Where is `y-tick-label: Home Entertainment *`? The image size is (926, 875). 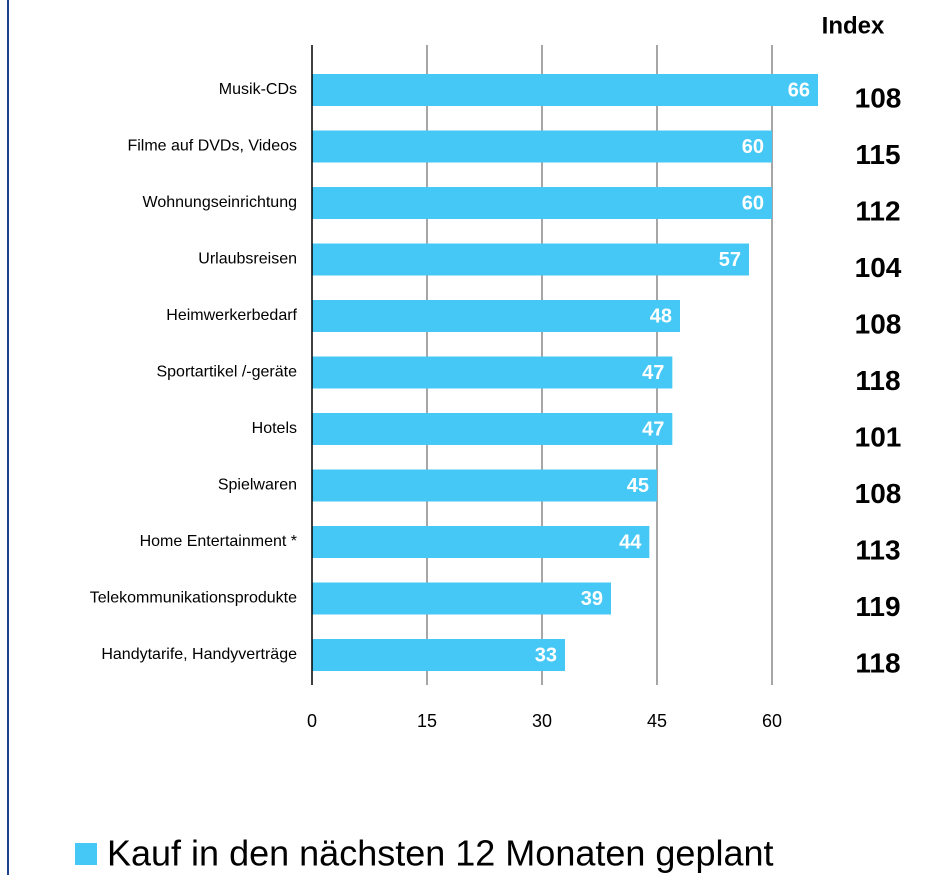 y-tick-label: Home Entertainment * is located at coordinates (218, 541).